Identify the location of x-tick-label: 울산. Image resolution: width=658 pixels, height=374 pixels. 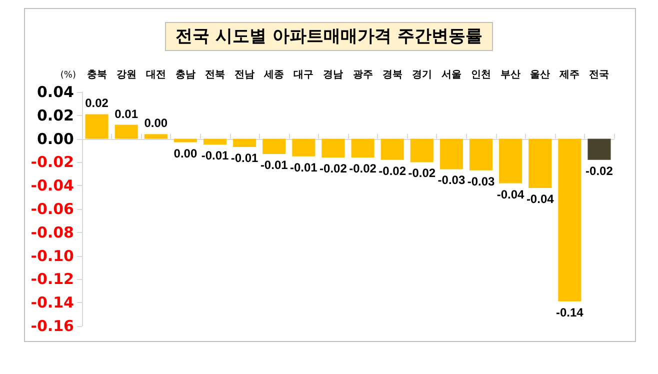
(540, 75).